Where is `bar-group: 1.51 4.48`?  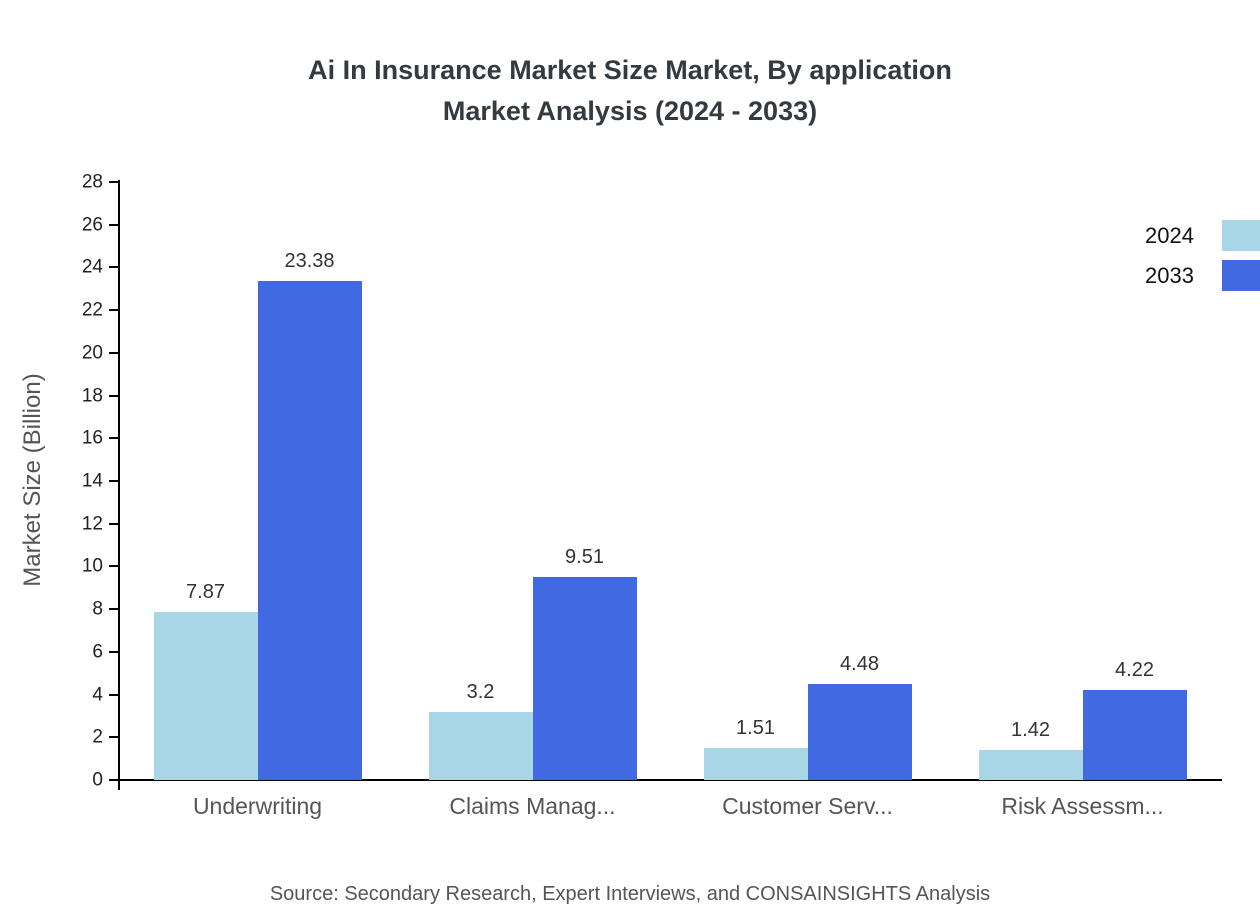 bar-group: 1.51 4.48 is located at coordinates (807, 481).